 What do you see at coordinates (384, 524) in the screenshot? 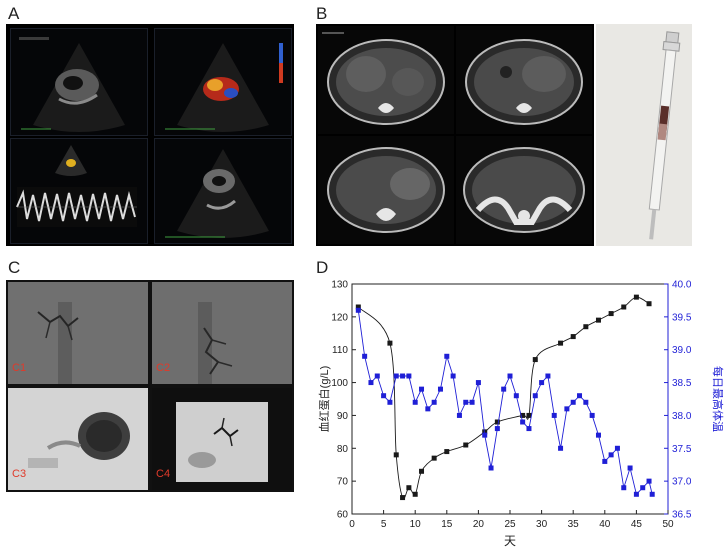
I see `x-tick-label: 5` at bounding box center [384, 524].